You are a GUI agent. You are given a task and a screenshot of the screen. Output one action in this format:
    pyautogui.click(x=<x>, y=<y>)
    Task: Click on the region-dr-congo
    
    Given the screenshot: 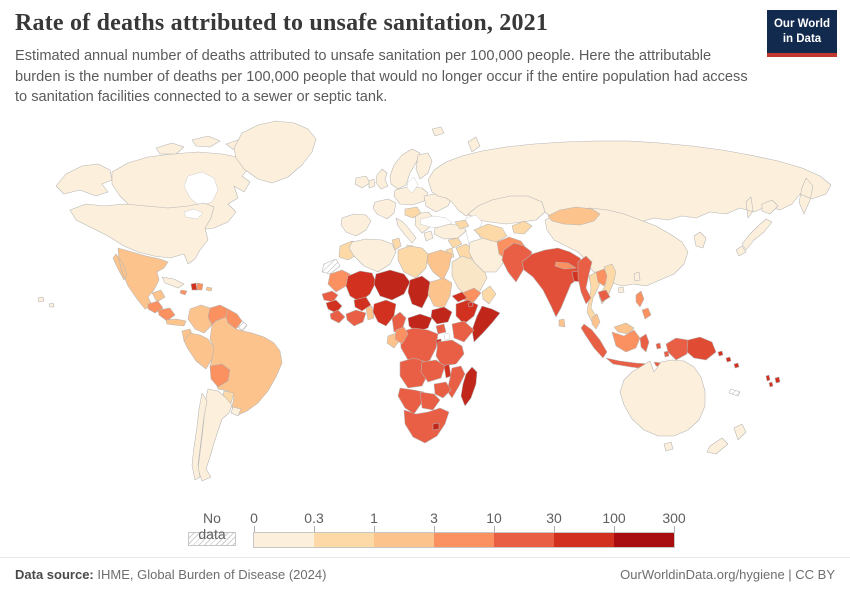 What is the action you would take?
    pyautogui.click(x=419, y=347)
    